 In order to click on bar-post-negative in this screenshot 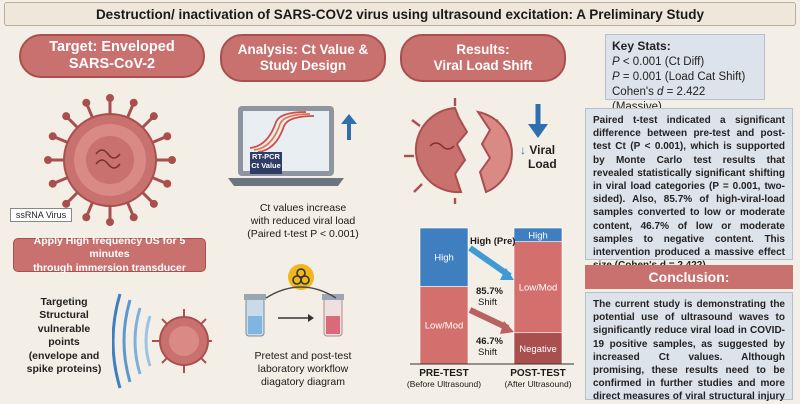, I will do `click(538, 348)`.